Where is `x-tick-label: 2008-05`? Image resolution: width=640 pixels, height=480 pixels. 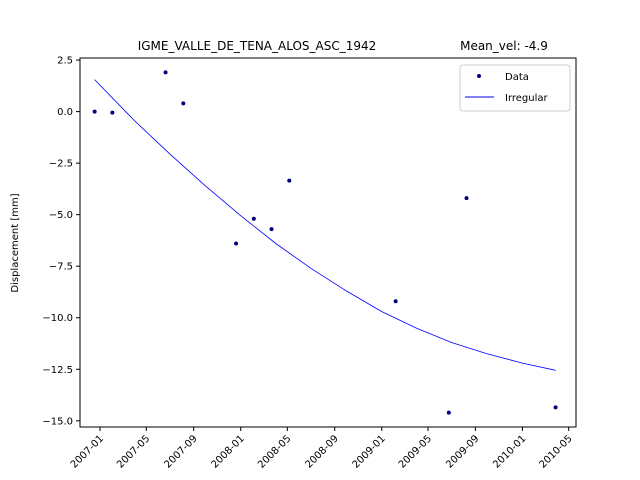 x-tick-label: 2008-05 is located at coordinates (274, 451).